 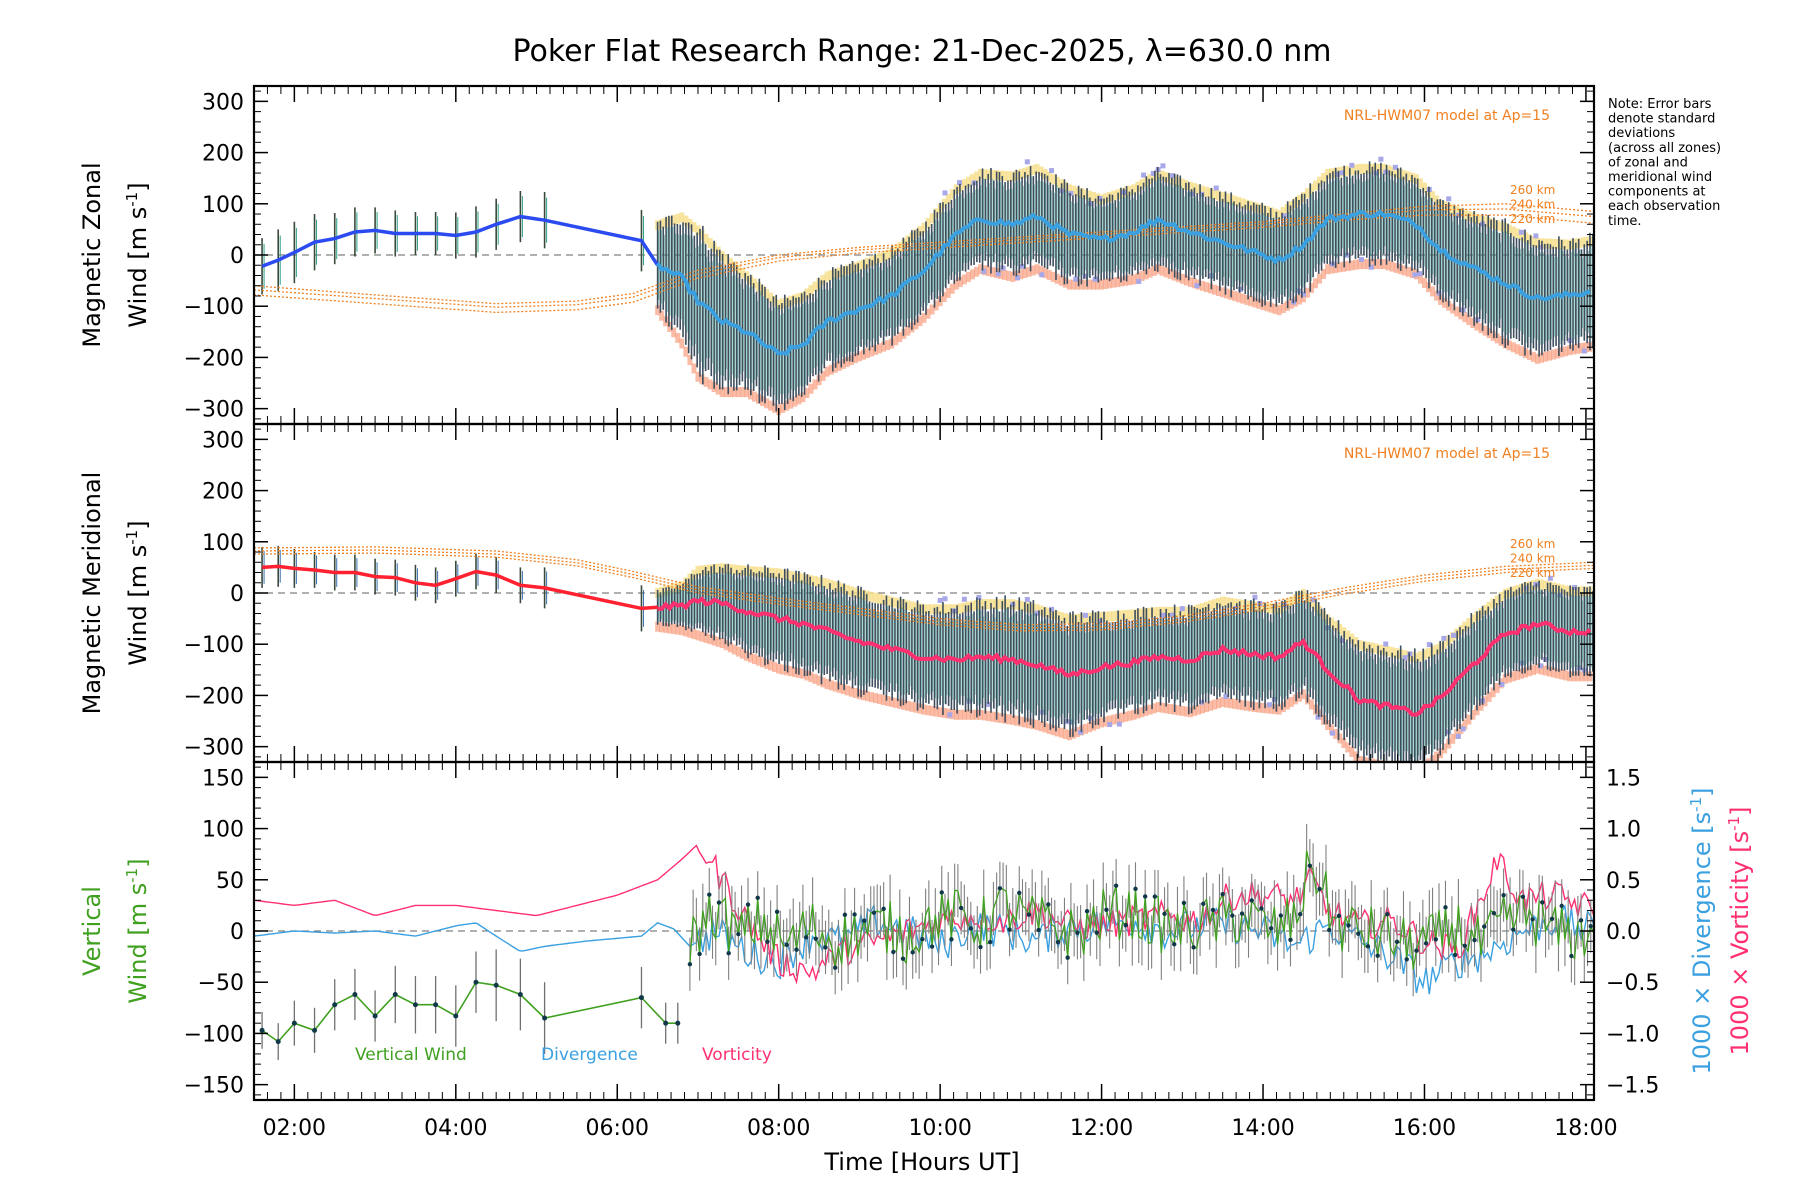 What do you see at coordinates (1739, 931) in the screenshot?
I see `y2-axis-label-vorticity: 1000 × Vorticity [s-1]` at bounding box center [1739, 931].